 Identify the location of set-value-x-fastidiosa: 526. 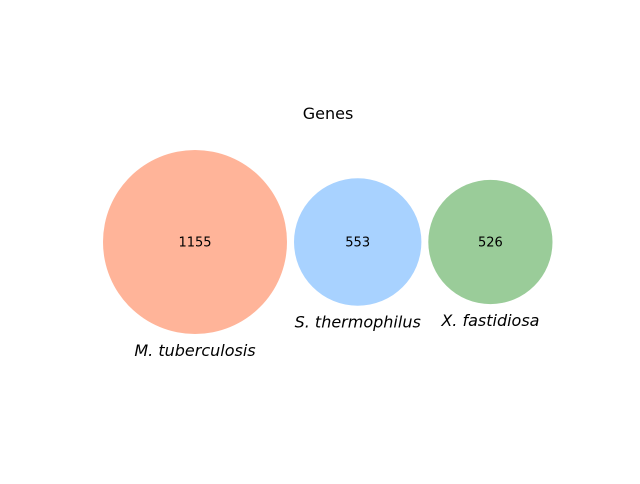
(490, 243).